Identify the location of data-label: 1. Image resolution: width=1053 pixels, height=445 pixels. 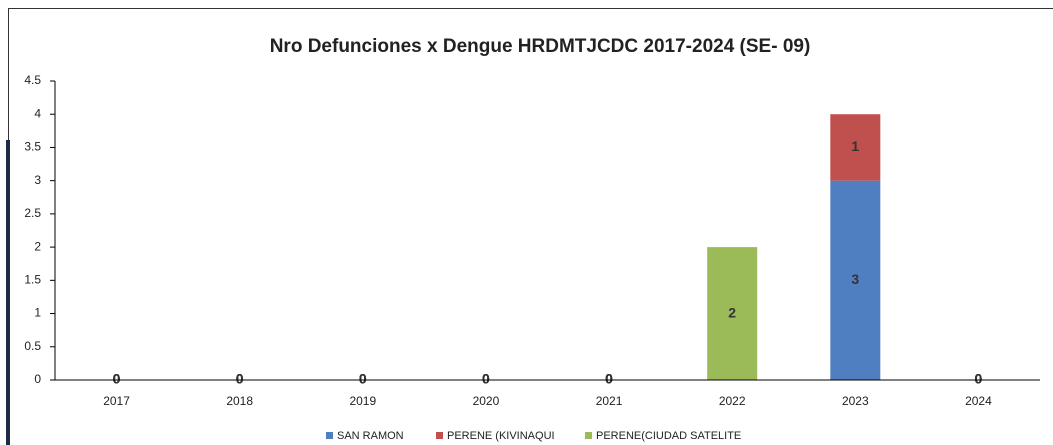
(855, 146).